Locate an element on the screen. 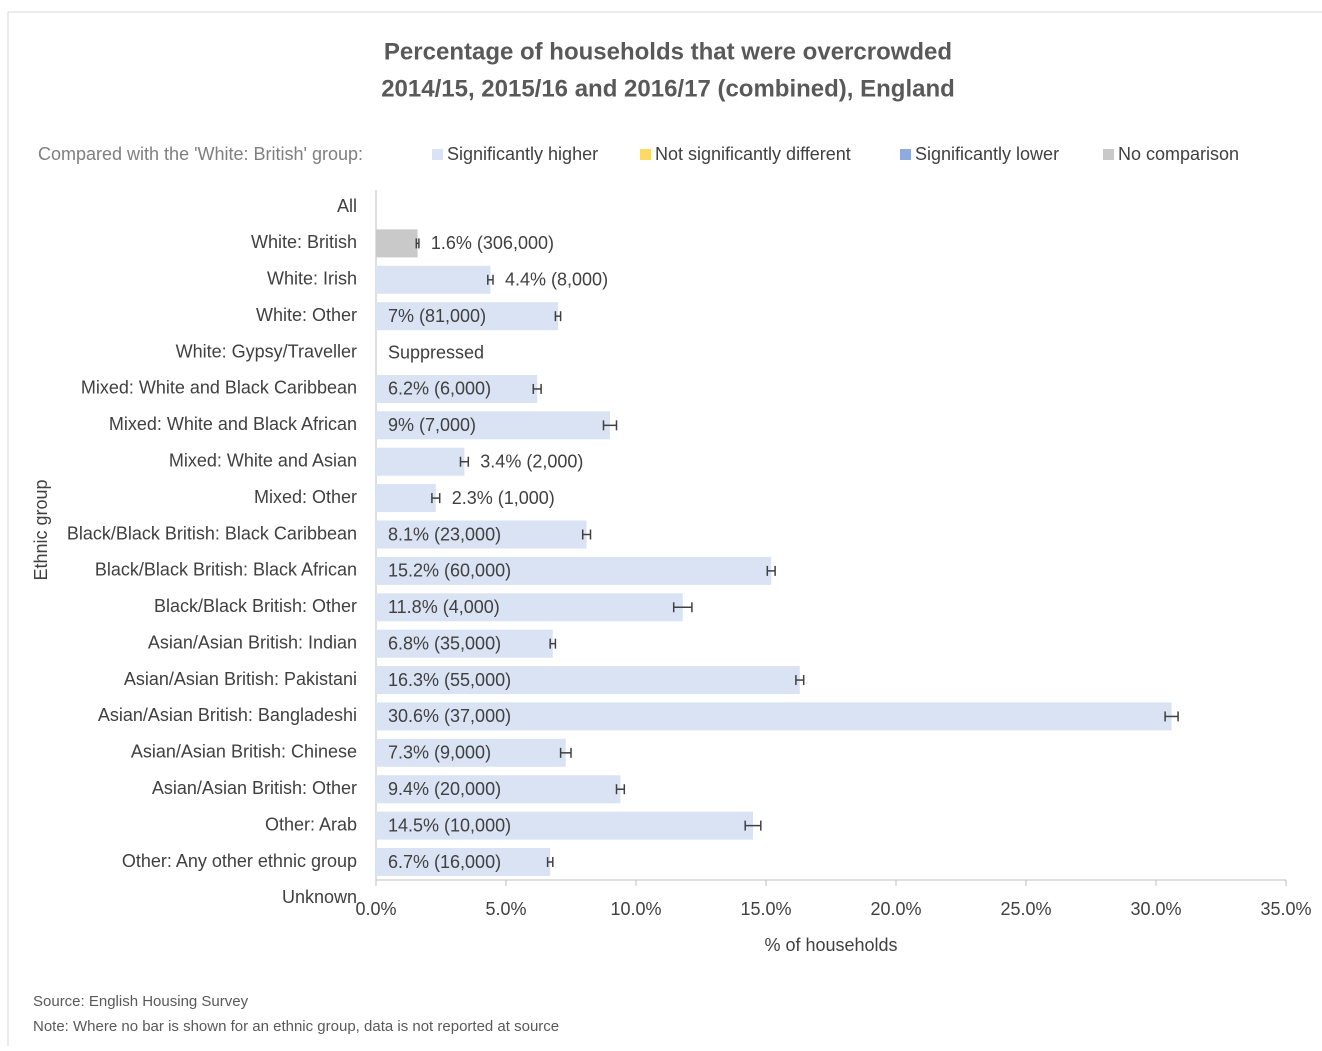 Image resolution: width=1322 pixels, height=1051 pixels. y-tick-label: Asian/Asian British: Other is located at coordinates (254, 788).